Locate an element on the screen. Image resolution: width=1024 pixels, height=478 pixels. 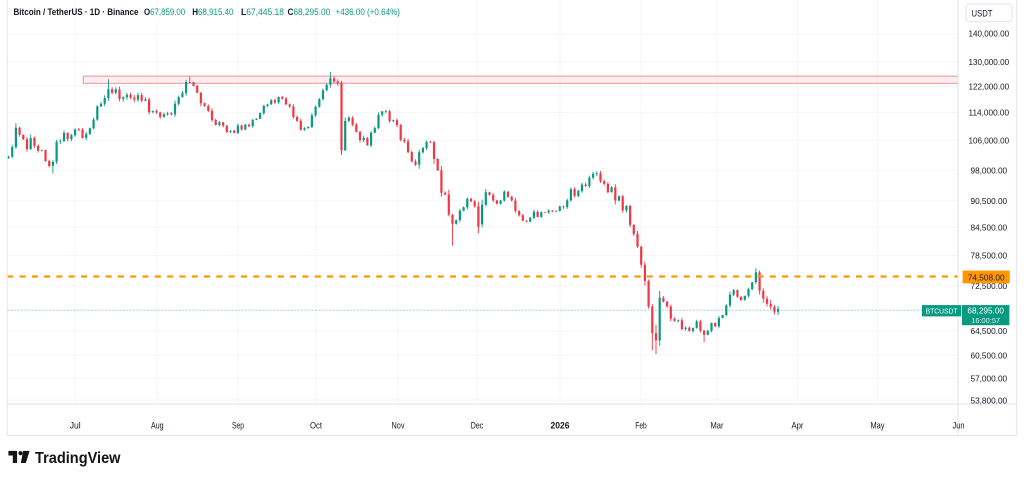
svg-text: 122,000.00 is located at coordinates (989, 87).